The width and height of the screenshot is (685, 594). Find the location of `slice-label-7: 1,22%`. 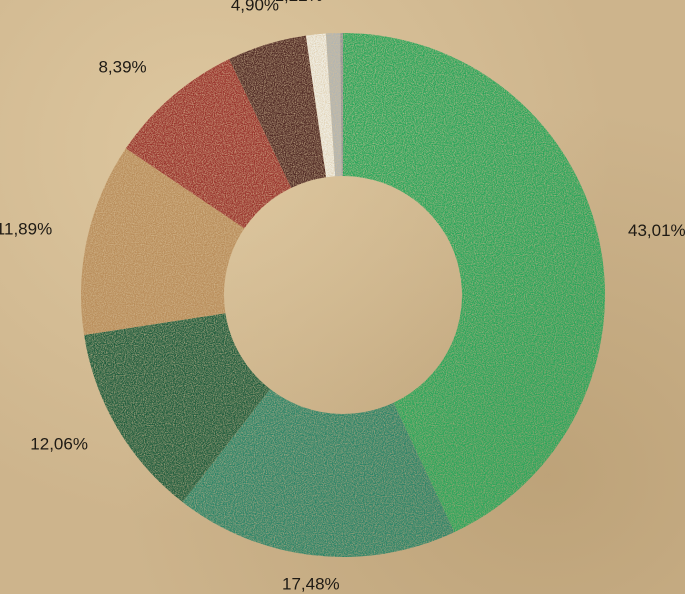

slice-label-7: 1,22% is located at coordinates (299, 2).